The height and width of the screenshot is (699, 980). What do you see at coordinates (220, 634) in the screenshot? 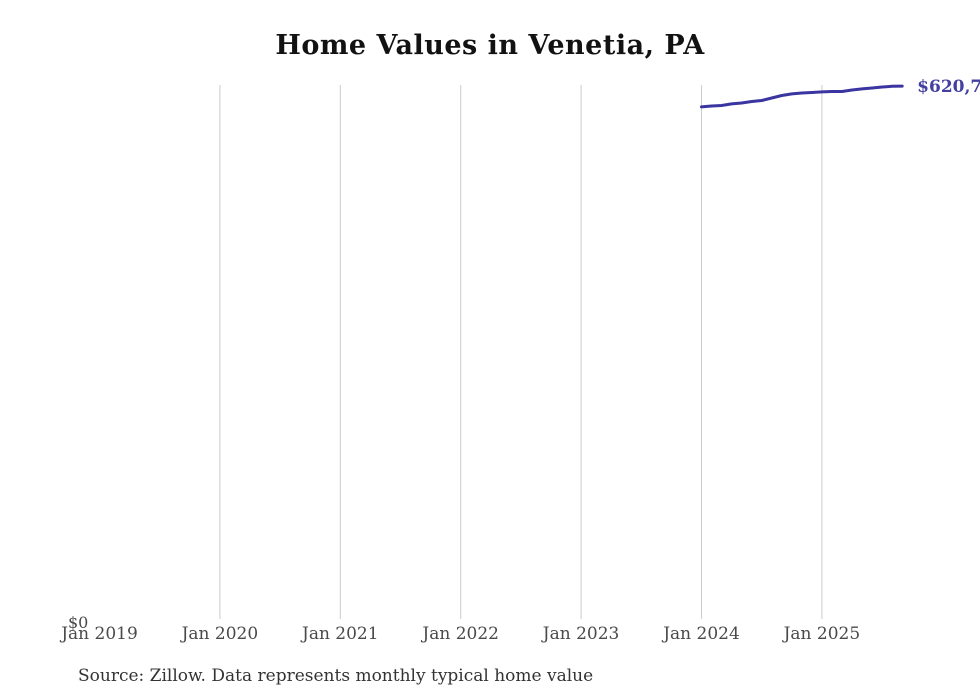
I see `x-tick-label: Jan 2020` at bounding box center [220, 634].